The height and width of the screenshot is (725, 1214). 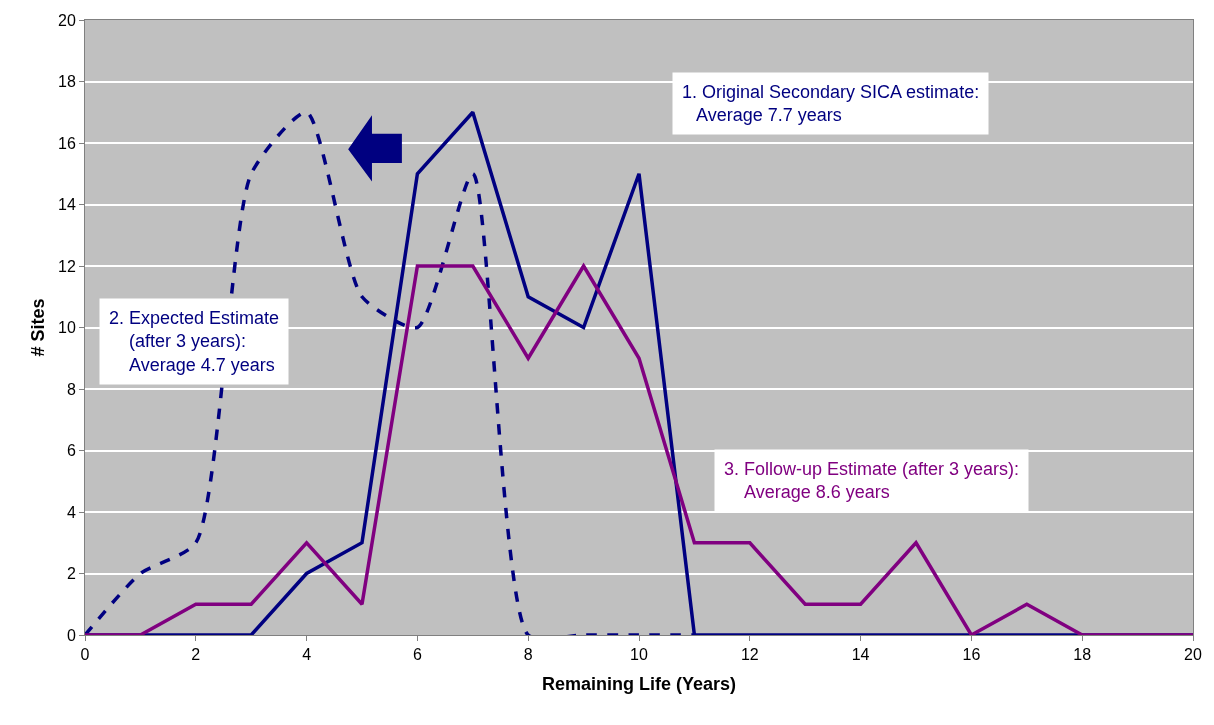 What do you see at coordinates (196, 655) in the screenshot?
I see `x-tick-label: 2` at bounding box center [196, 655].